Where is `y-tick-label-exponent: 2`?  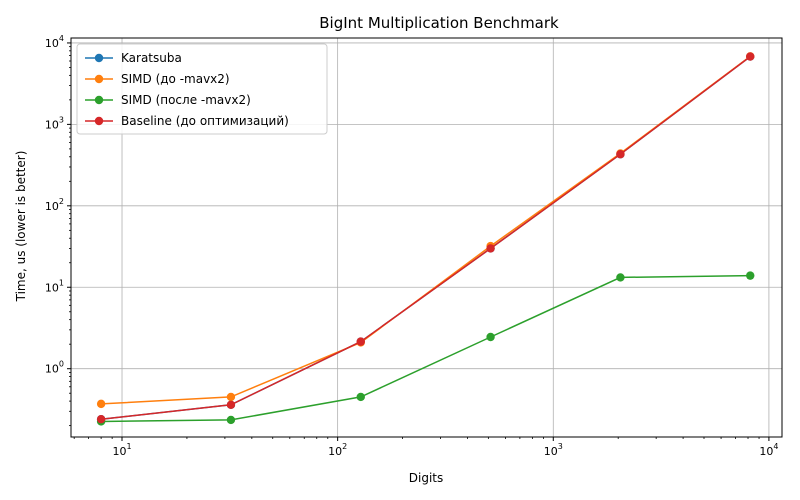 y-tick-label-exponent: 2 is located at coordinates (61, 201).